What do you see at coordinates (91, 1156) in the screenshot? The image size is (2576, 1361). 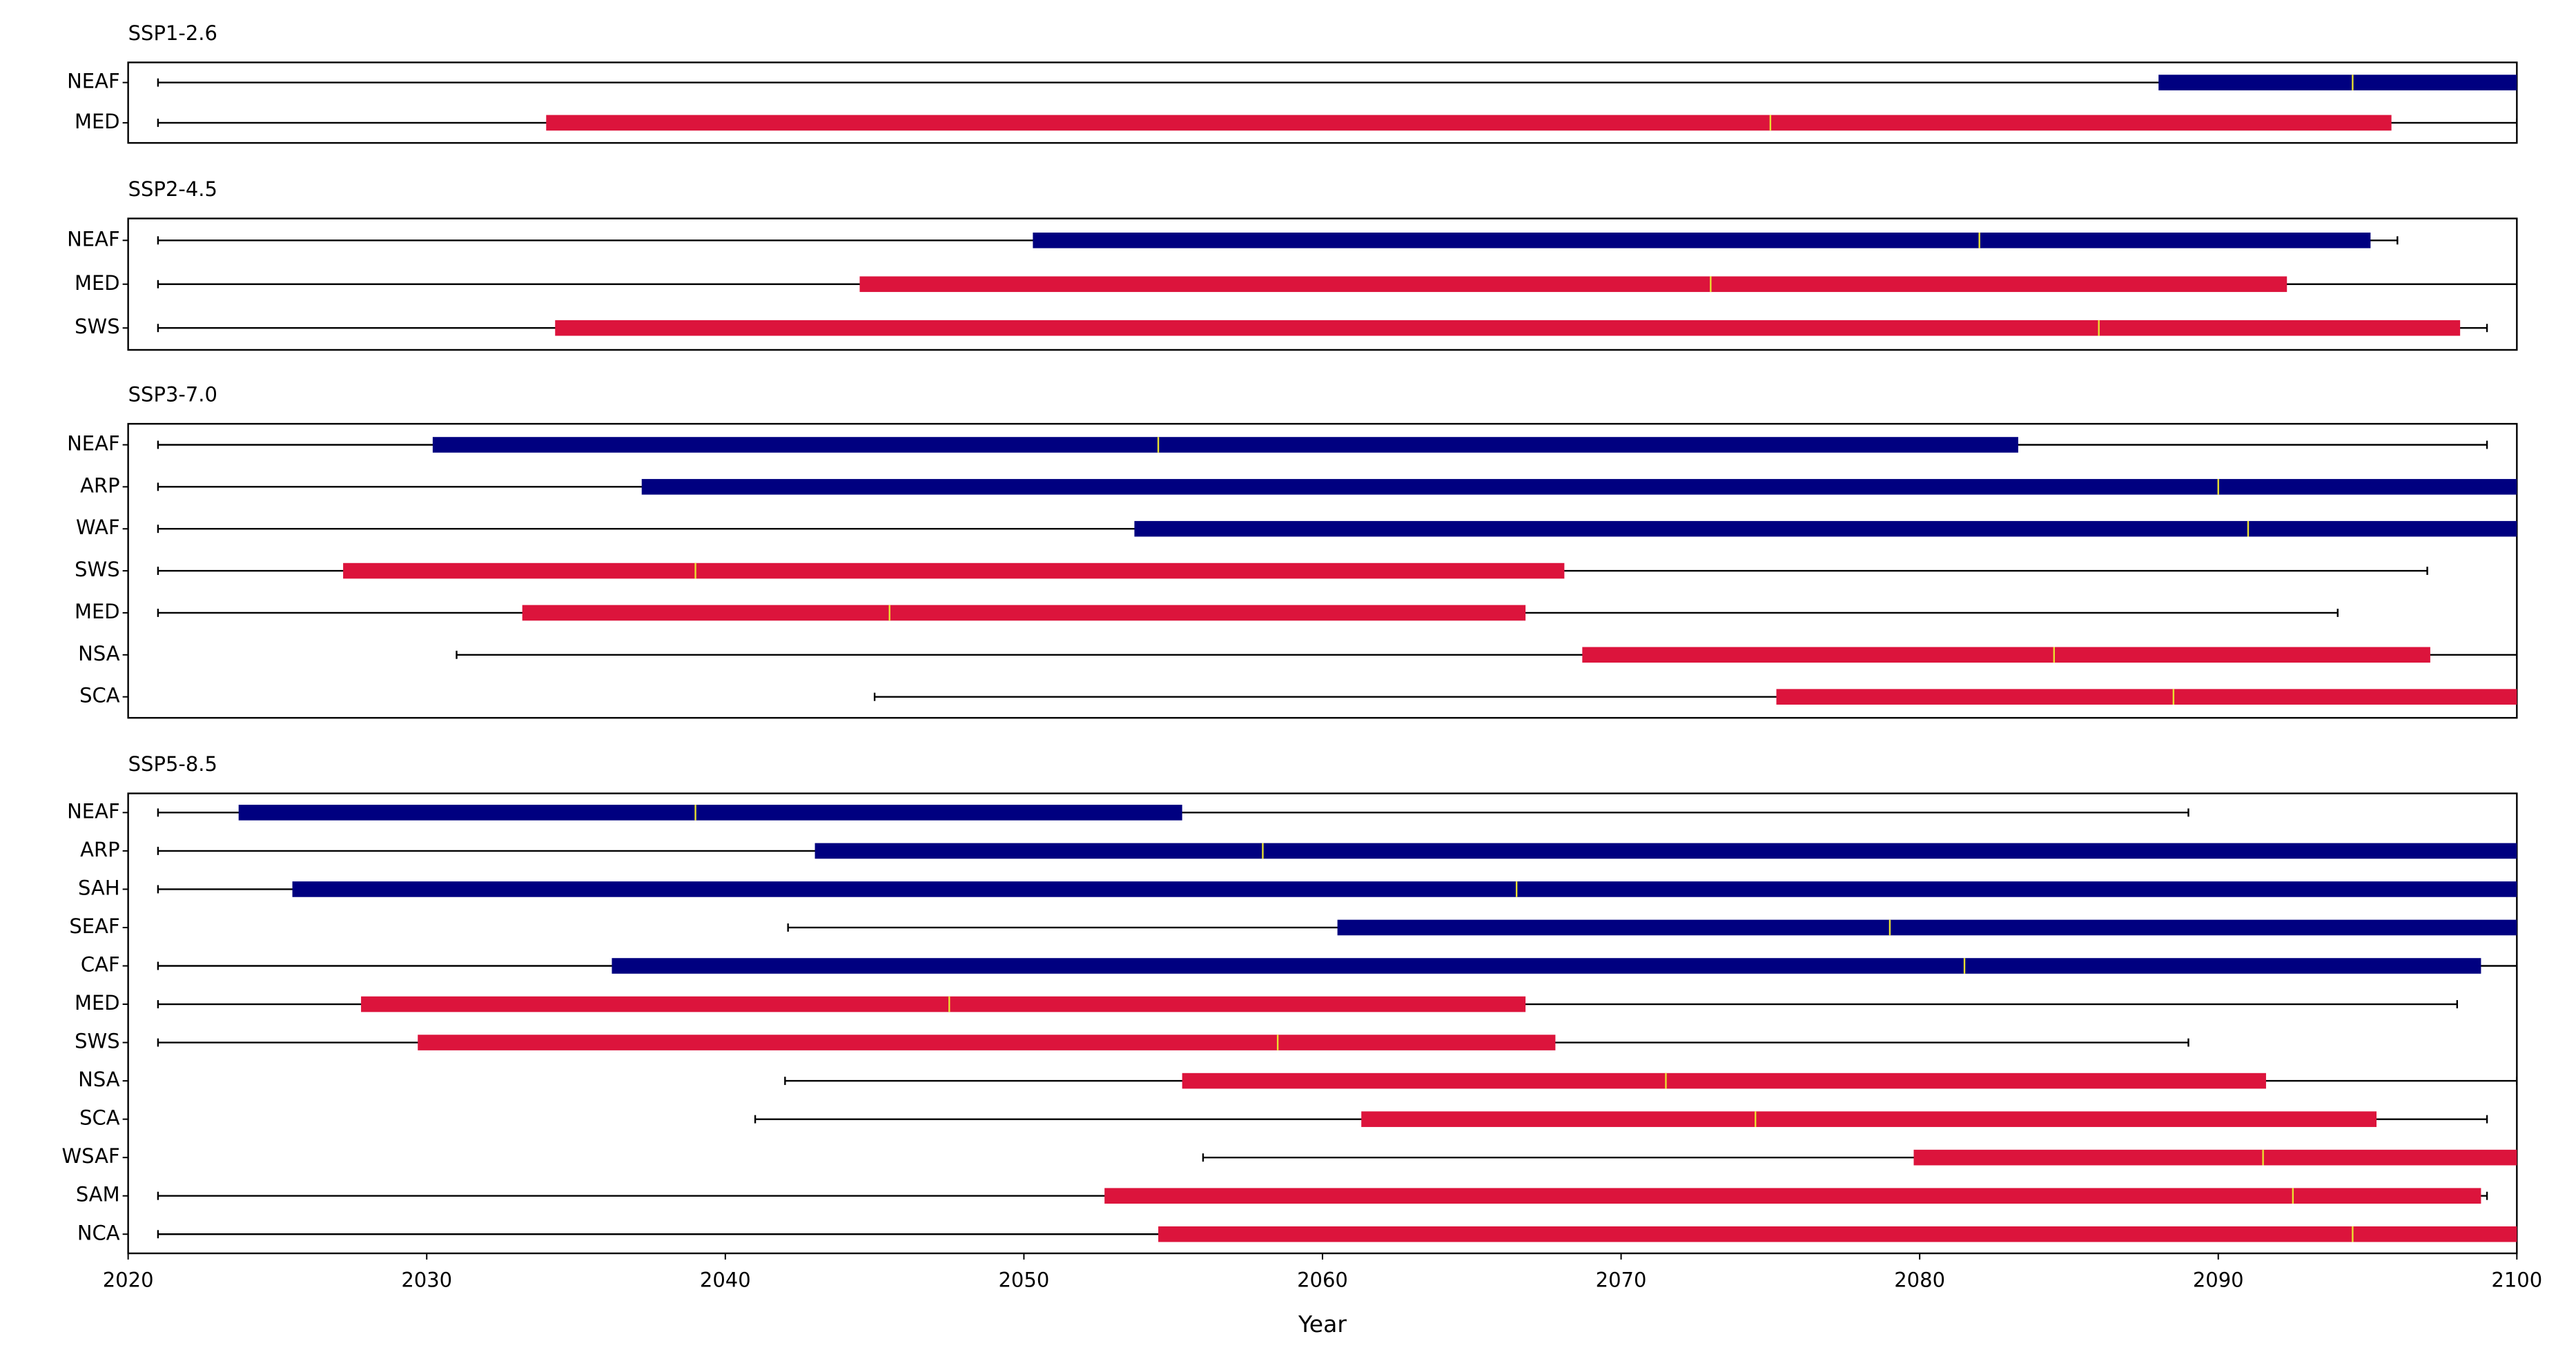 I see `y-tick-label: WSAF` at bounding box center [91, 1156].